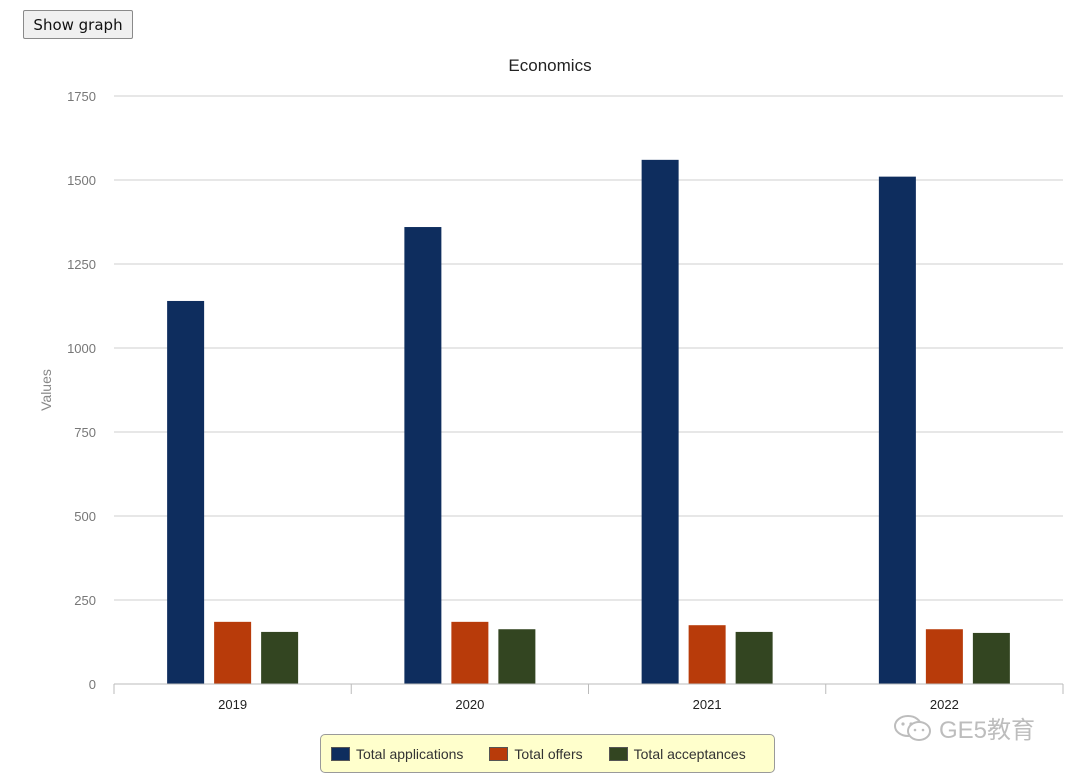  What do you see at coordinates (707, 654) in the screenshot?
I see `bar-total-offers-2021` at bounding box center [707, 654].